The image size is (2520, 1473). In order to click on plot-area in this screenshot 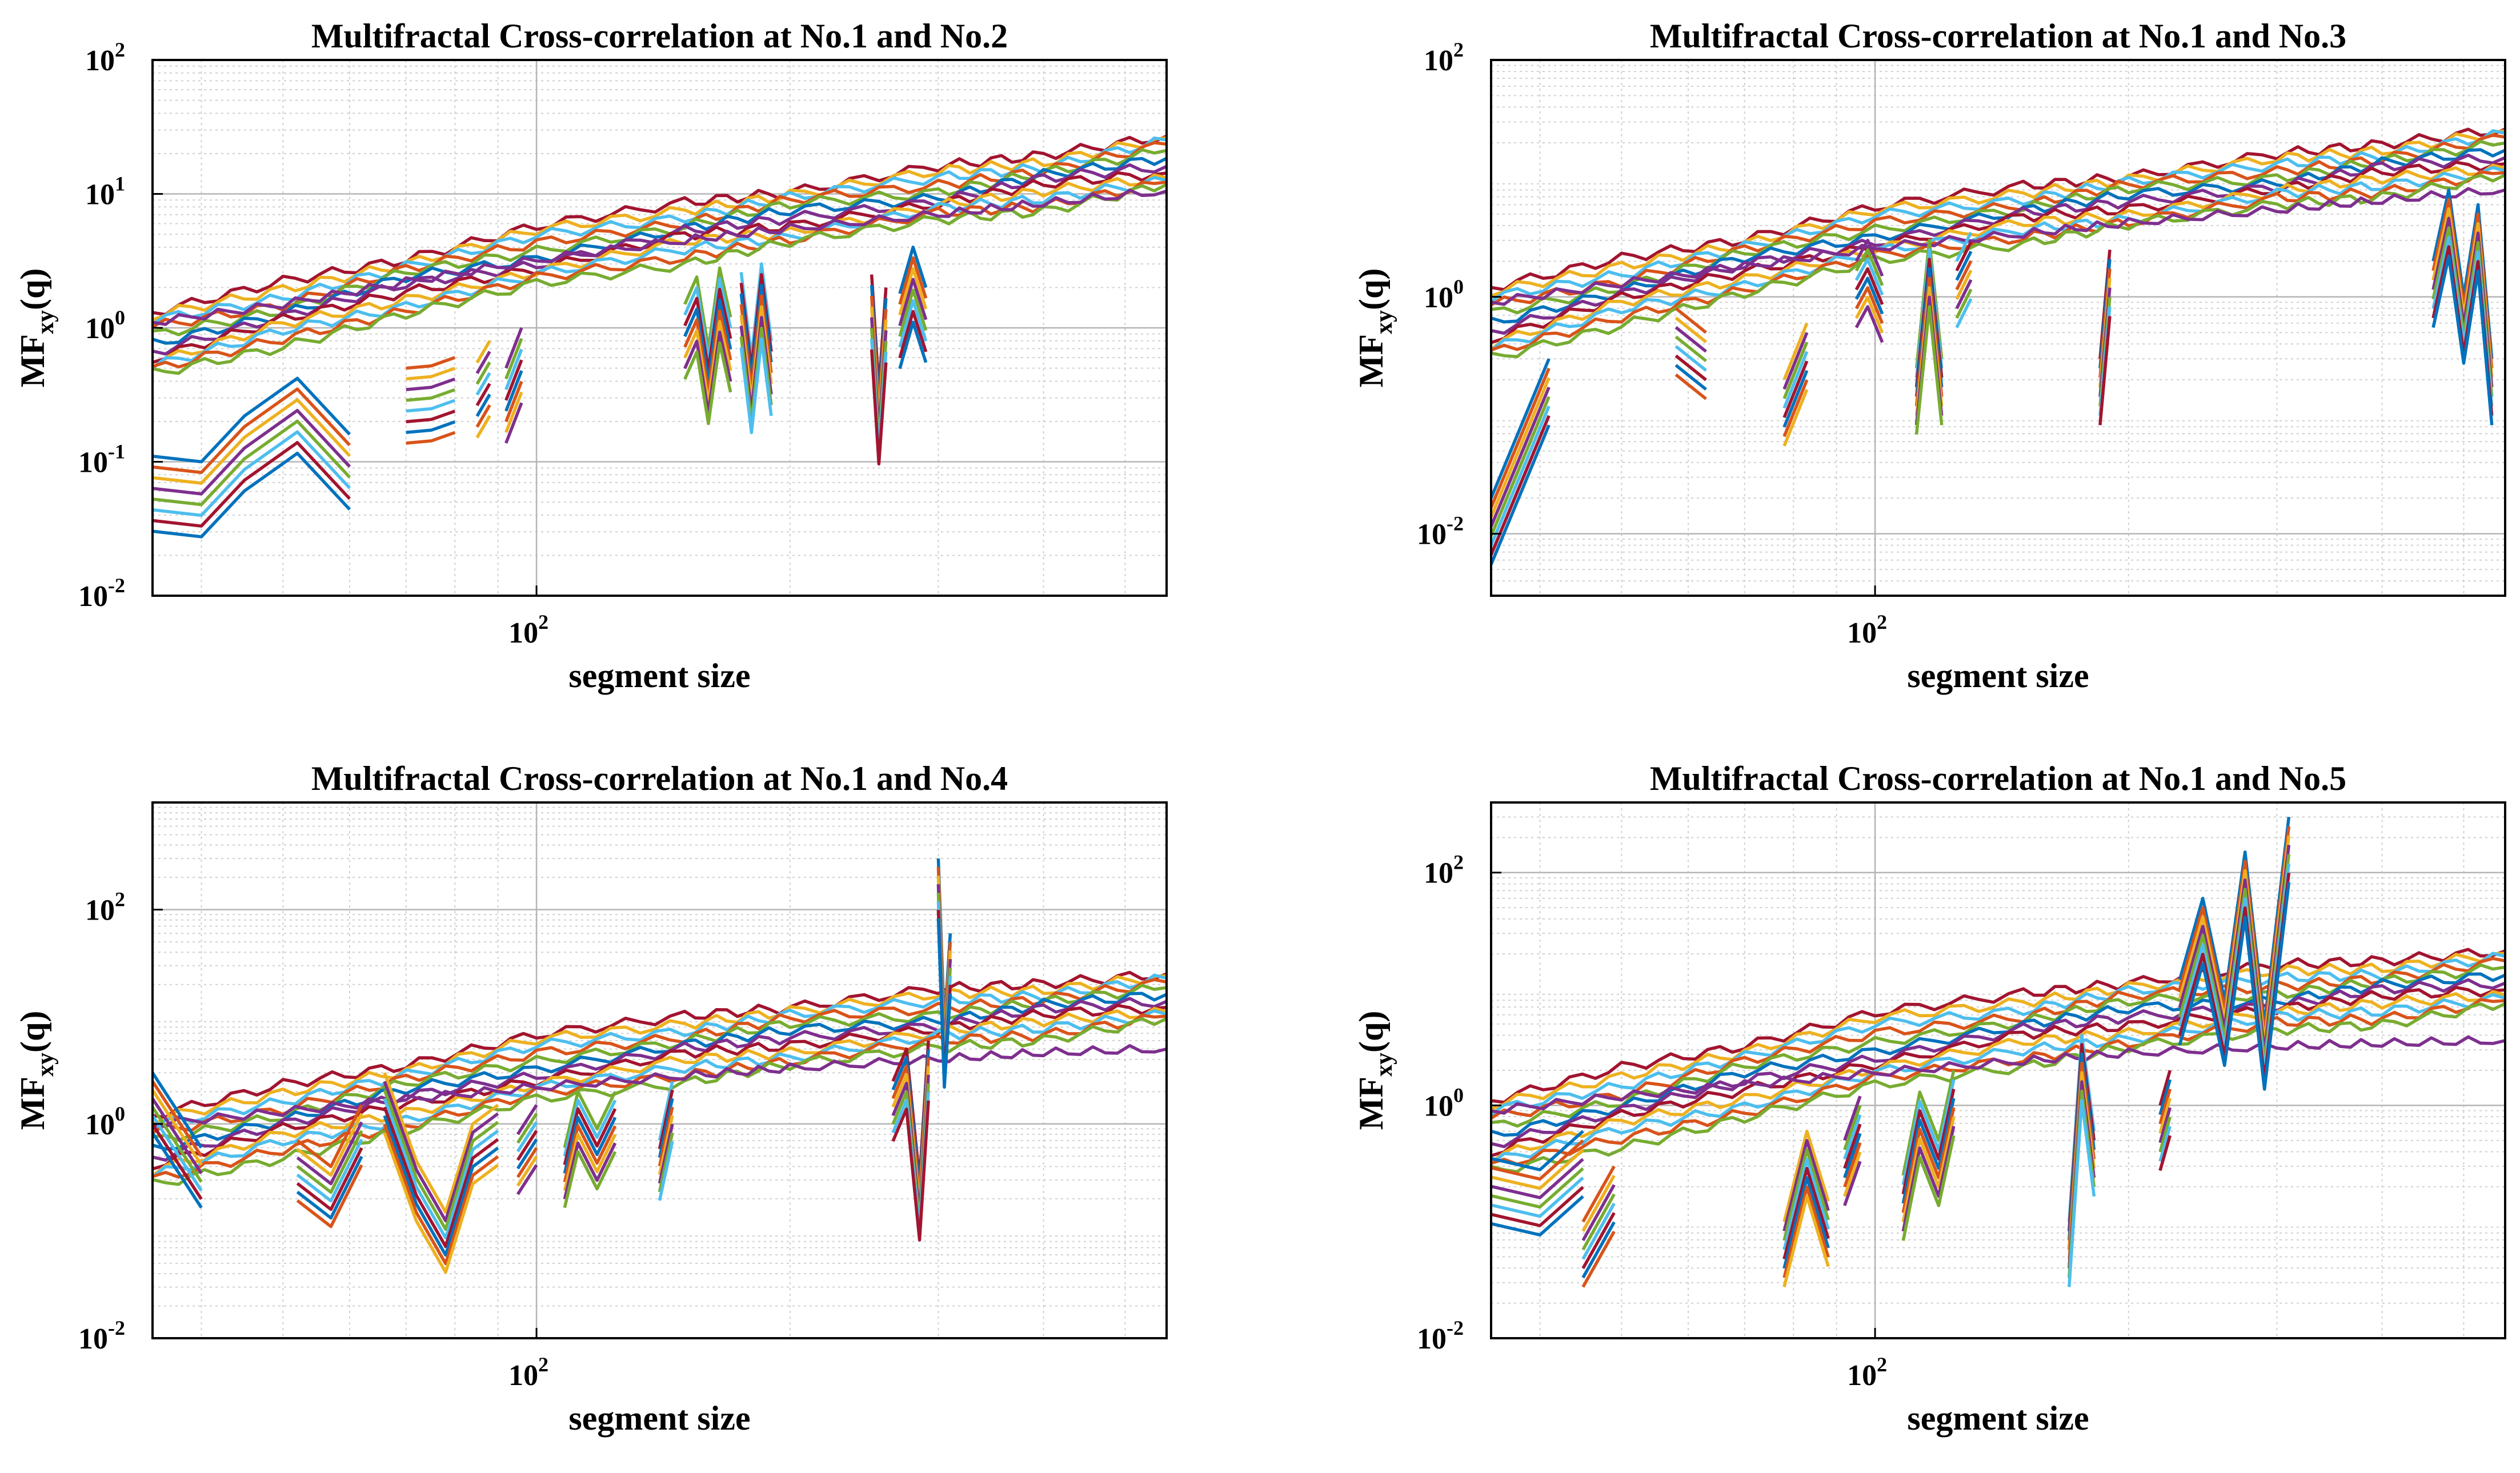, I will do `click(660, 1070)`.